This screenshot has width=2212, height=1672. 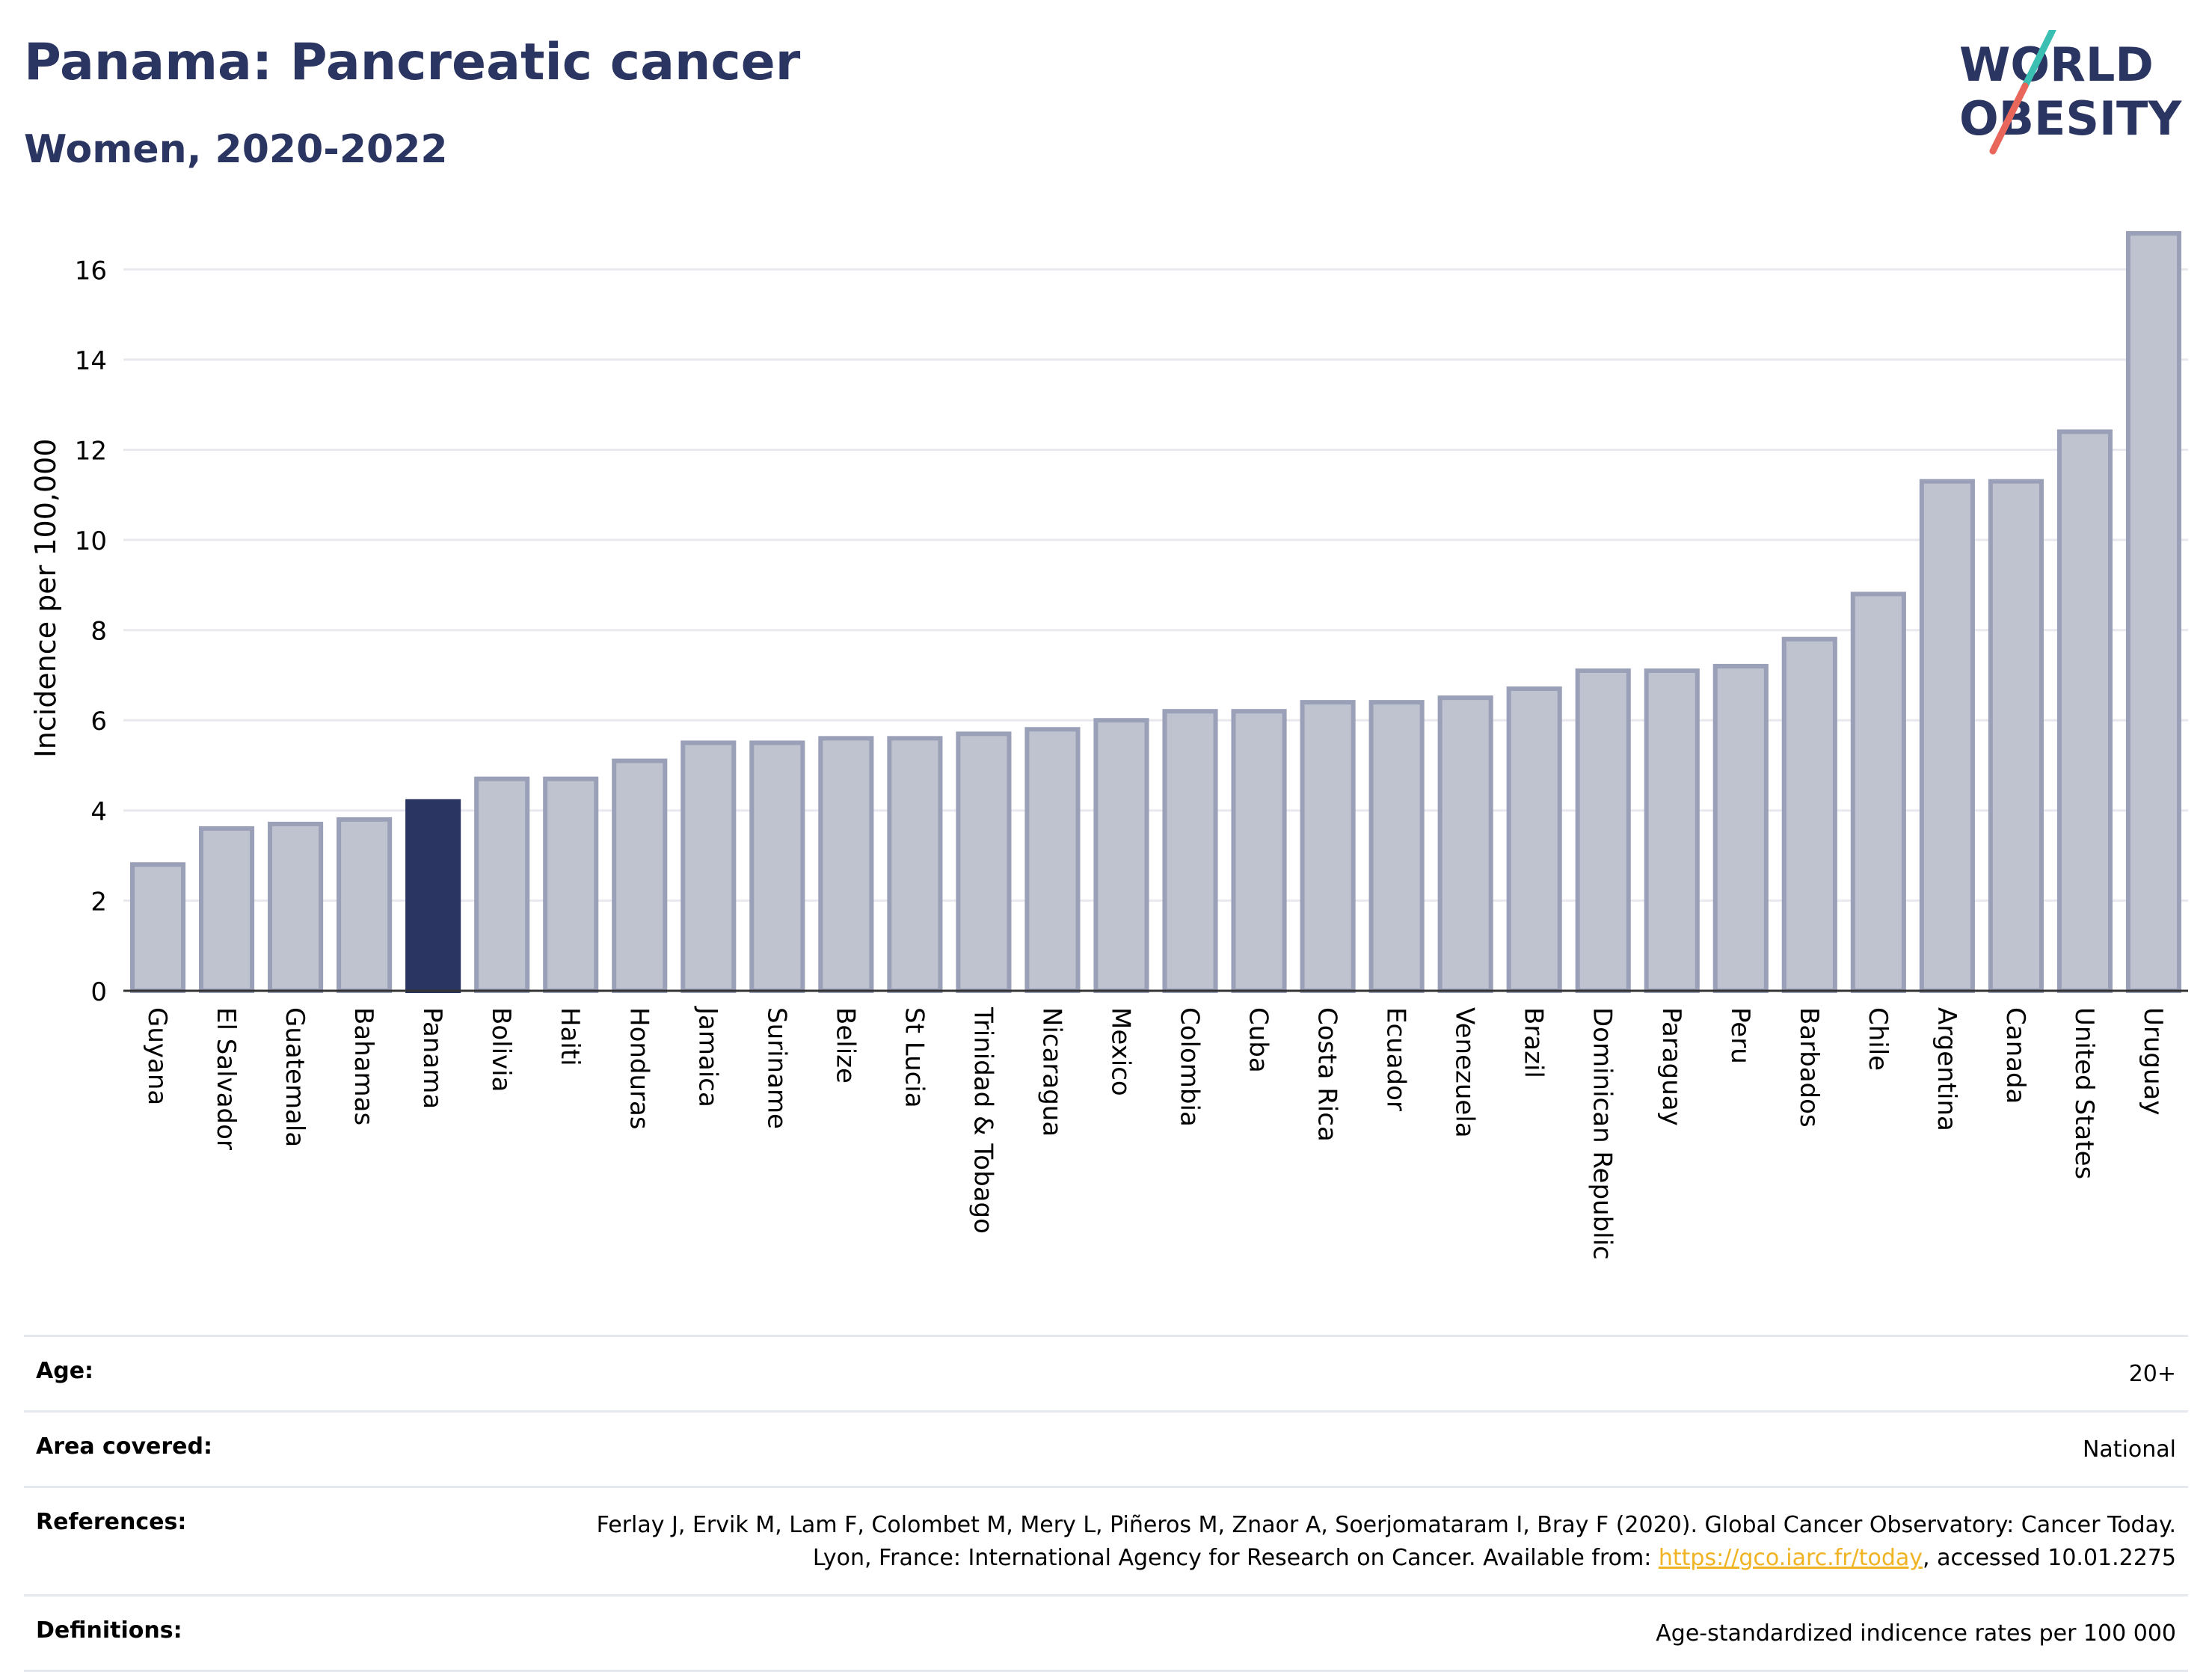 What do you see at coordinates (571, 885) in the screenshot?
I see `bar-haiti` at bounding box center [571, 885].